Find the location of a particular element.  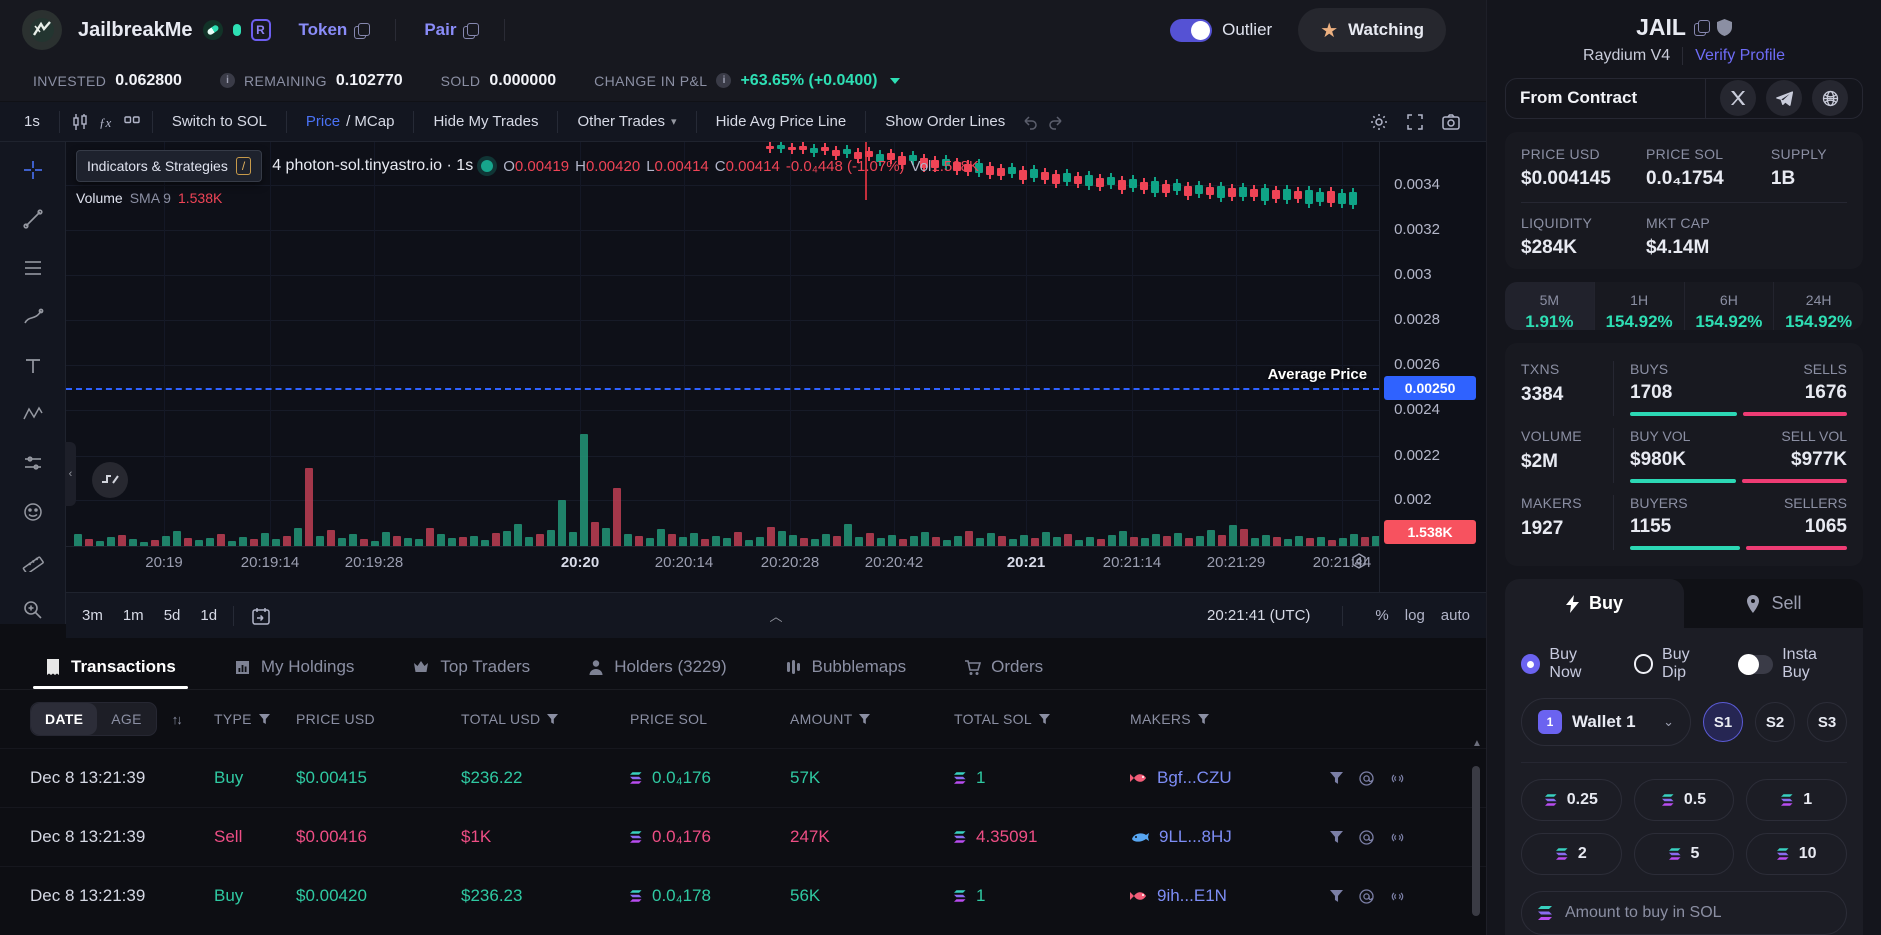

clock-utc: 20:21:41 (UTC) is located at coordinates (1259, 615).